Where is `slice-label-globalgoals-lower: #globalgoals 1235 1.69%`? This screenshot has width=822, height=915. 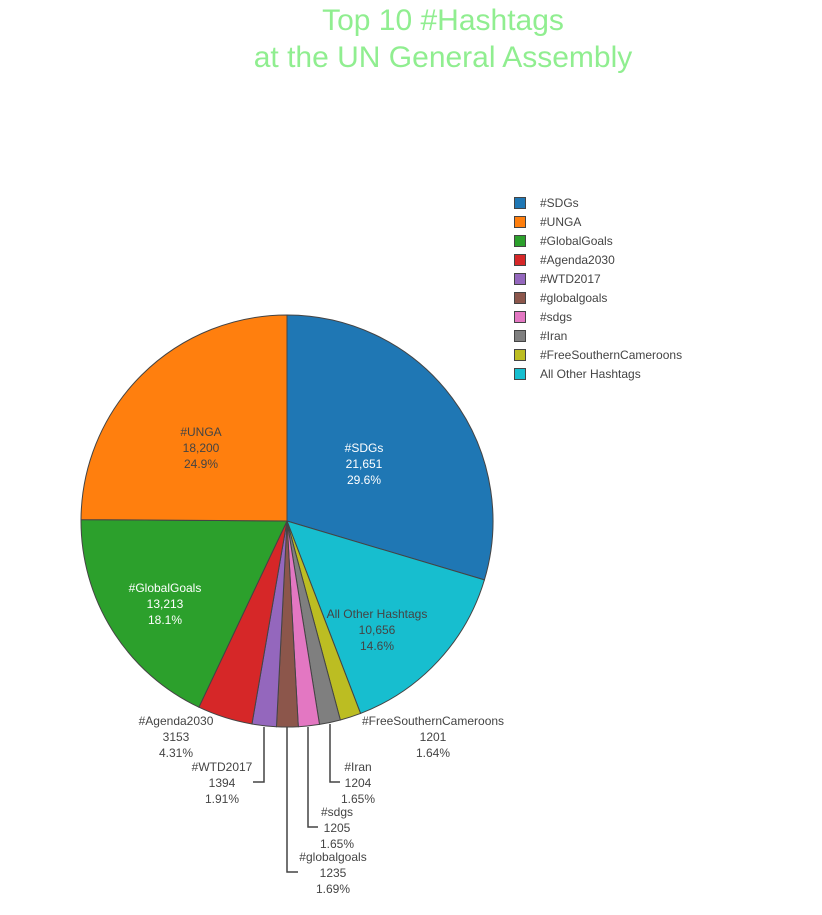
slice-label-globalgoals-lower: #globalgoals 1235 1.69% is located at coordinates (332, 873).